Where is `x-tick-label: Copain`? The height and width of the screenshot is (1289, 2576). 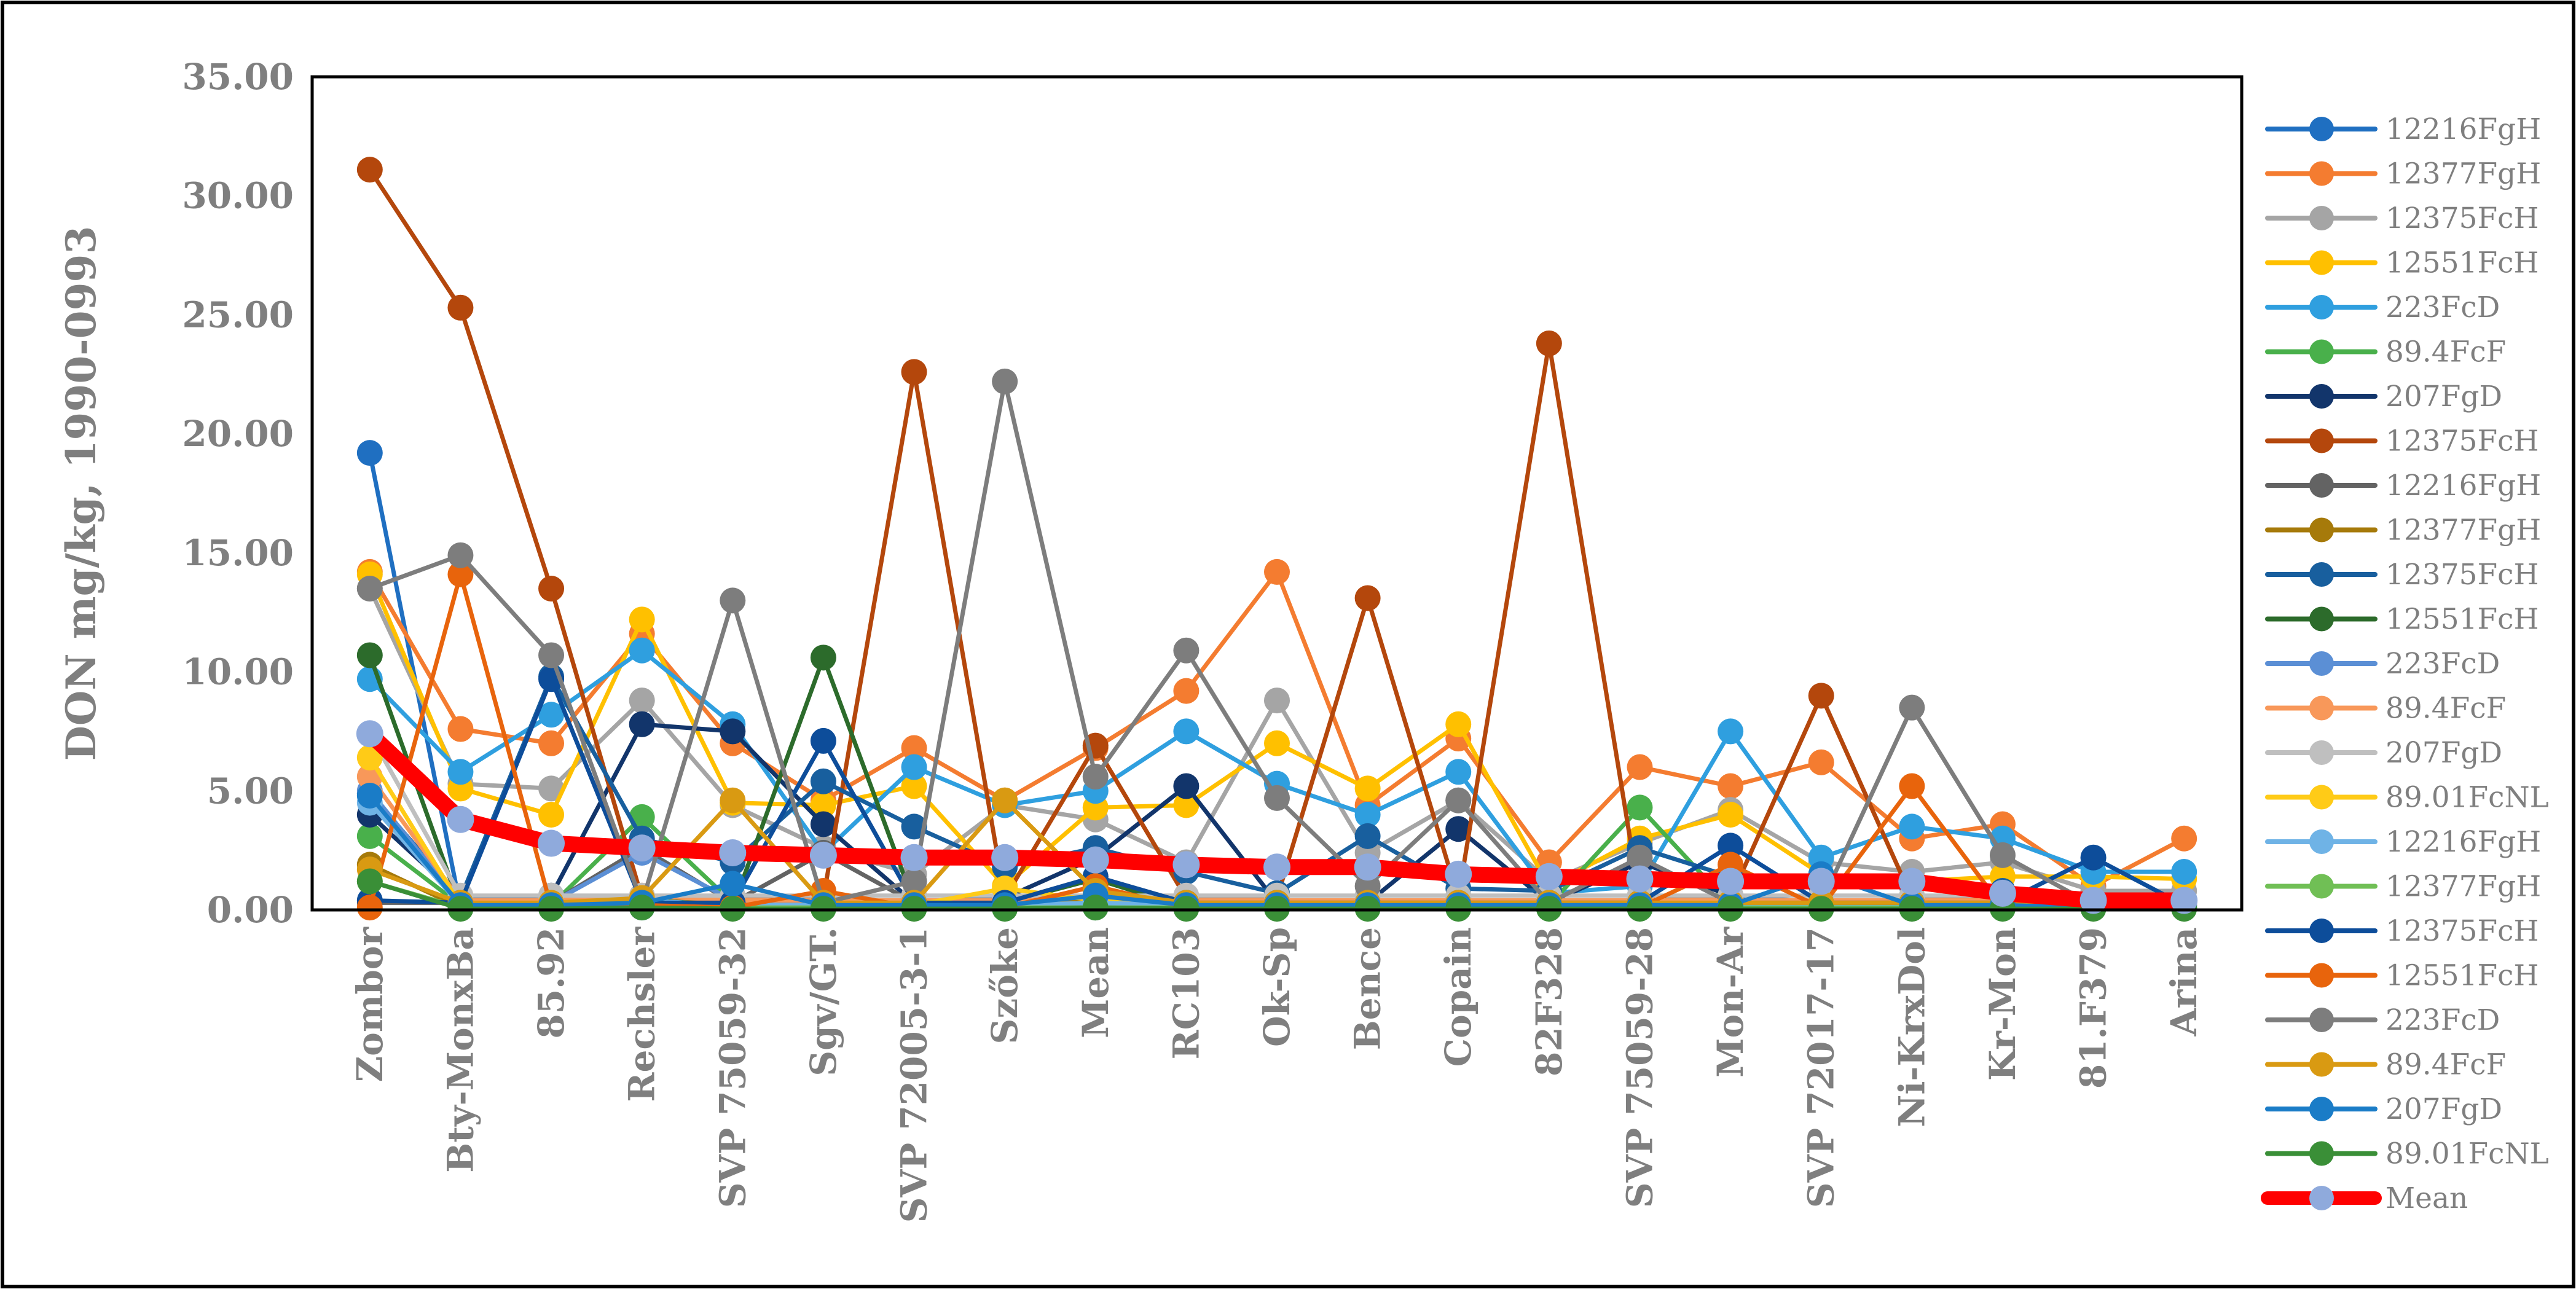 x-tick-label: Copain is located at coordinates (1458, 997).